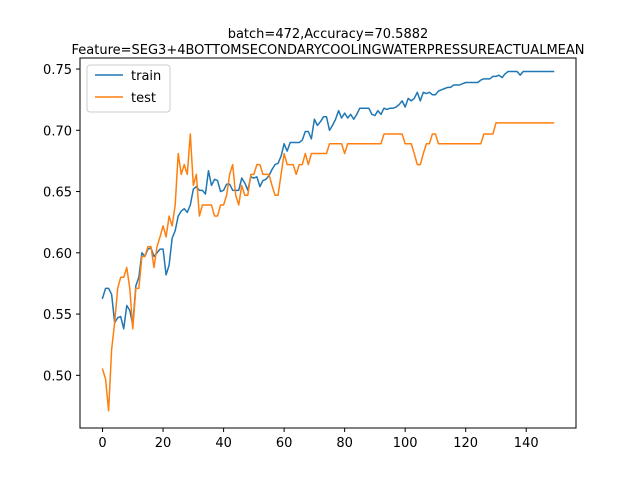 The width and height of the screenshot is (640, 480). What do you see at coordinates (61, 223) in the screenshot?
I see `y-axis: 0.50 0.55 0.60 0.65 0.70 0.75` at bounding box center [61, 223].